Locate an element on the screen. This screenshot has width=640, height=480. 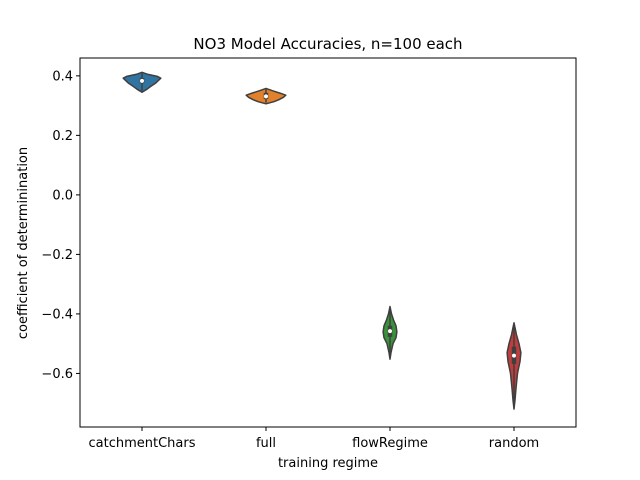
y-tick-label: 0.0 is located at coordinates (62, 195).